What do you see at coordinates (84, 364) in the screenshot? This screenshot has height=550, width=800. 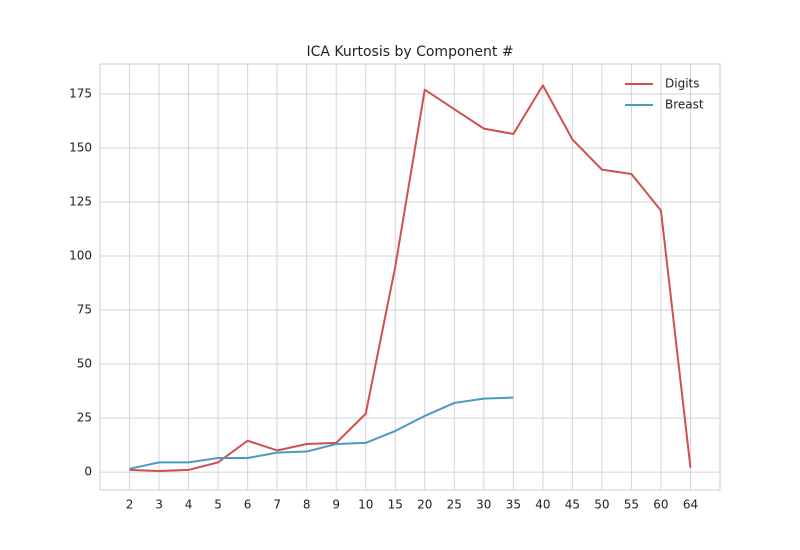 I see `y-tick-label: 50` at bounding box center [84, 364].